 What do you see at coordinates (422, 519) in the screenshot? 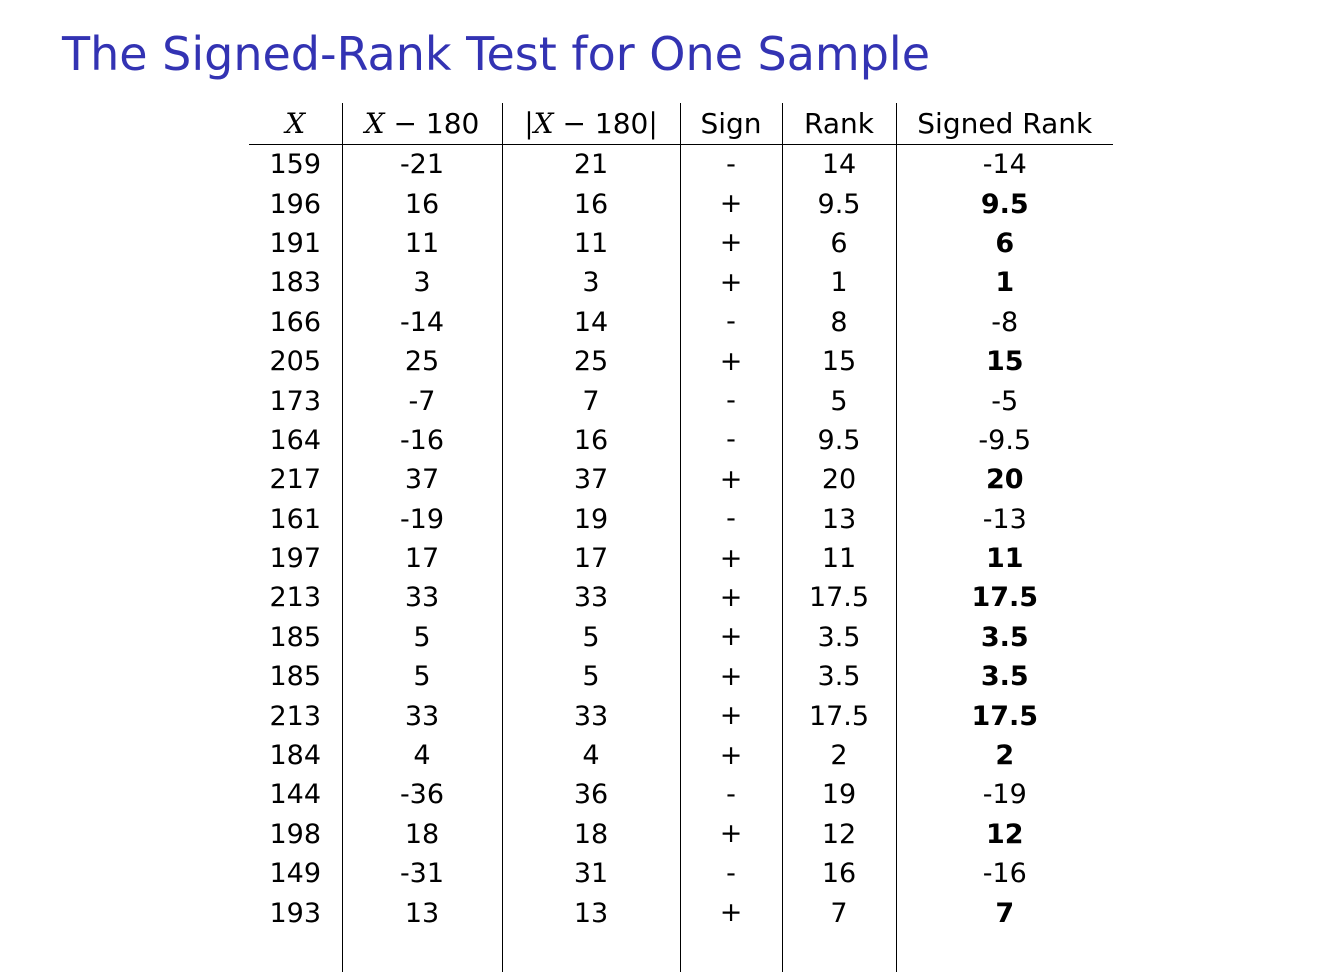
I see `cell-difference: -19` at bounding box center [422, 519].